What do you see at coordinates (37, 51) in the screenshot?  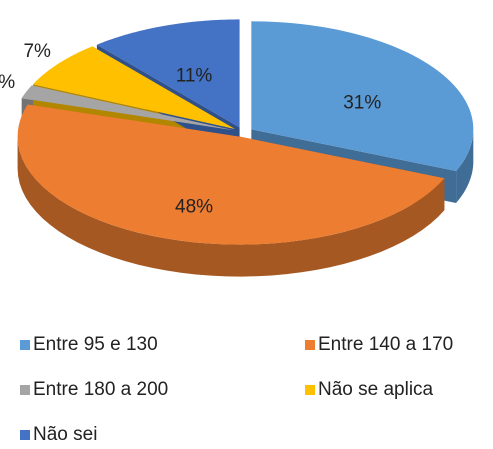 I see `data-label: 7%` at bounding box center [37, 51].